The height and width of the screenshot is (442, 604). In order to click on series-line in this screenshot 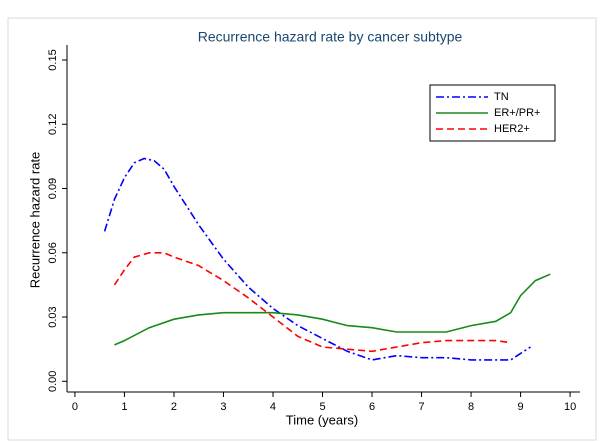, I will do `click(332, 309)`.